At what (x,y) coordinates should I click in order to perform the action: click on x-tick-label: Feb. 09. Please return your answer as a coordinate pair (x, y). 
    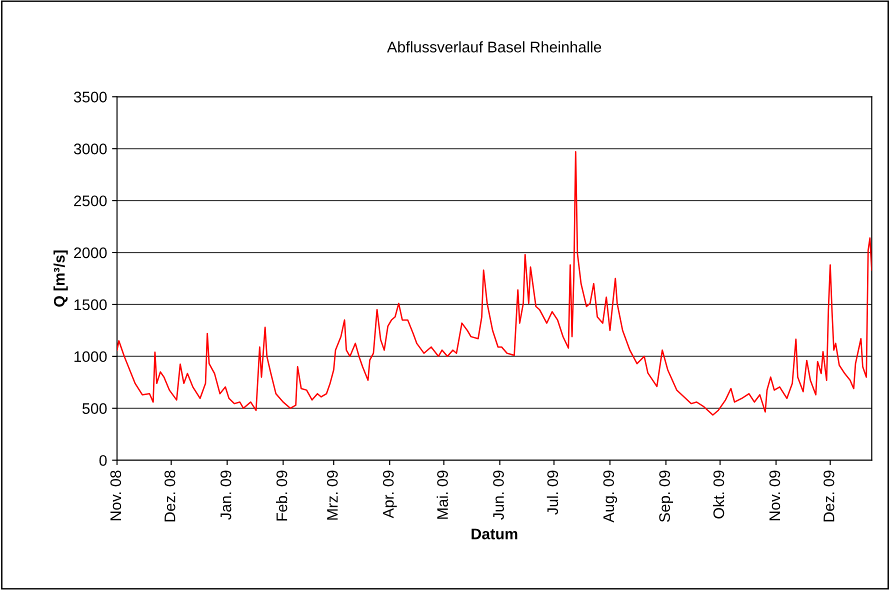
    Looking at the image, I should click on (282, 495).